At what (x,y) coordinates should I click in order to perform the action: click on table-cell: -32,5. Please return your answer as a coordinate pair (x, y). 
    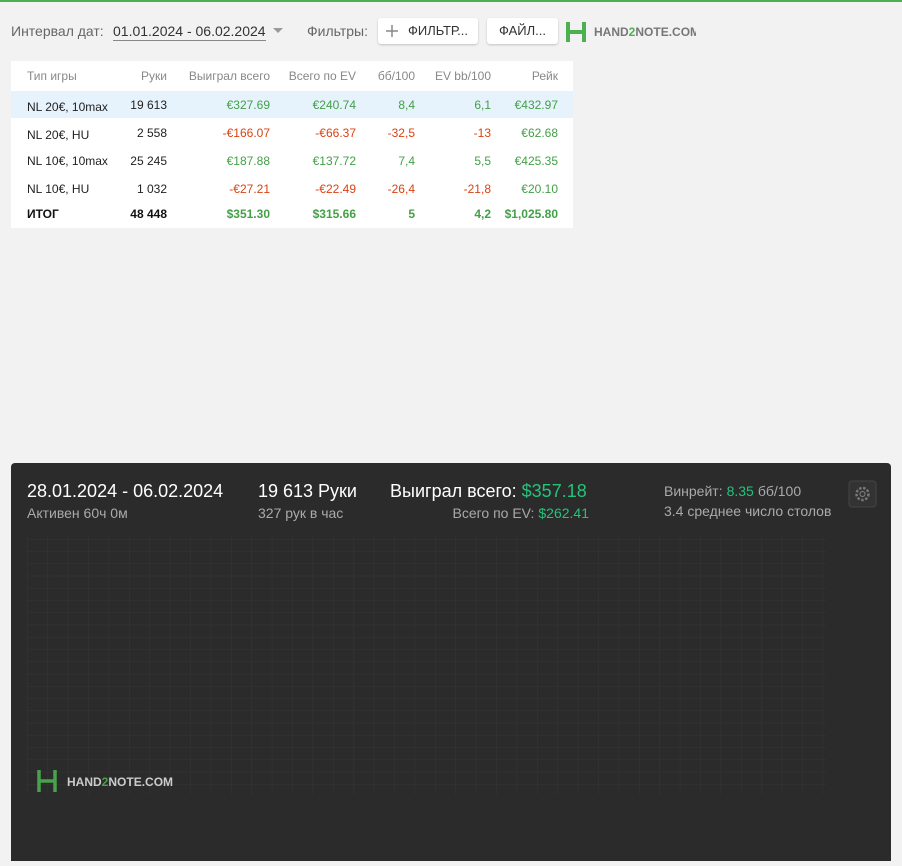
    Looking at the image, I should click on (401, 133).